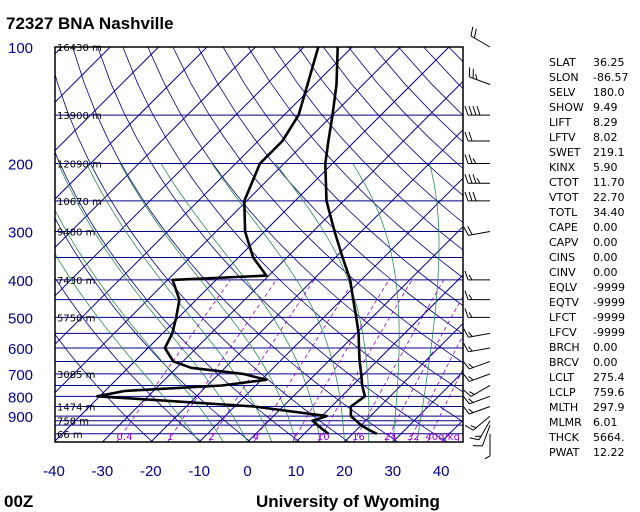 The width and height of the screenshot is (640, 512). Describe the element at coordinates (323, 437) in the screenshot. I see `mixing-ratio-label-5: 10` at that location.